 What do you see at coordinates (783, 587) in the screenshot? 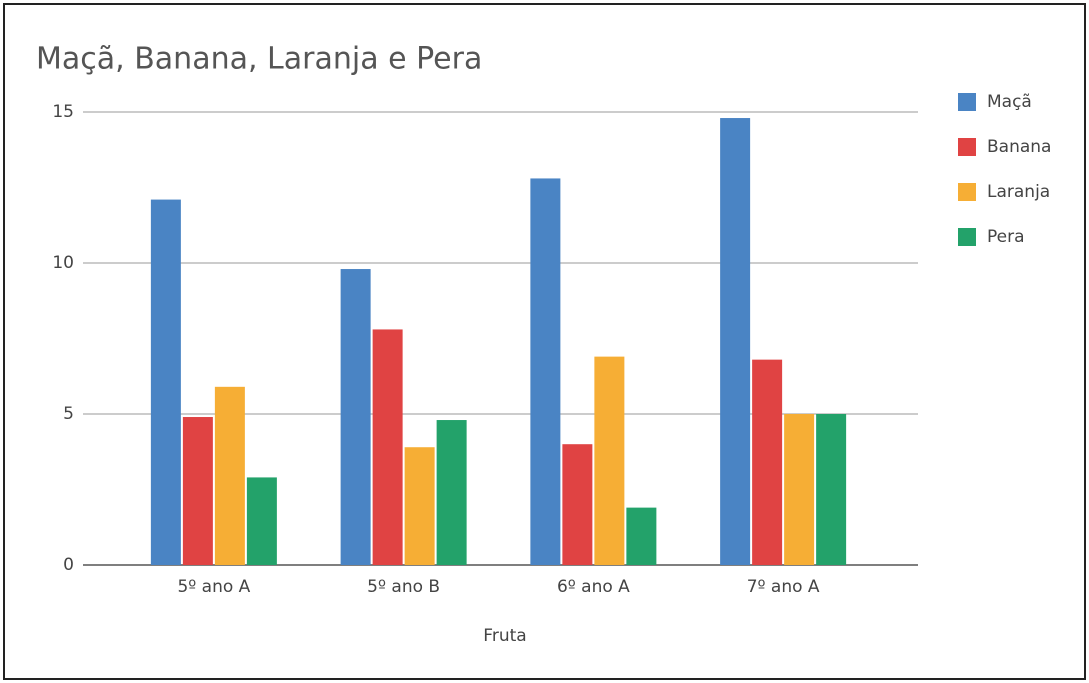
I see `x-tick-label: 7º ano A` at bounding box center [783, 587].